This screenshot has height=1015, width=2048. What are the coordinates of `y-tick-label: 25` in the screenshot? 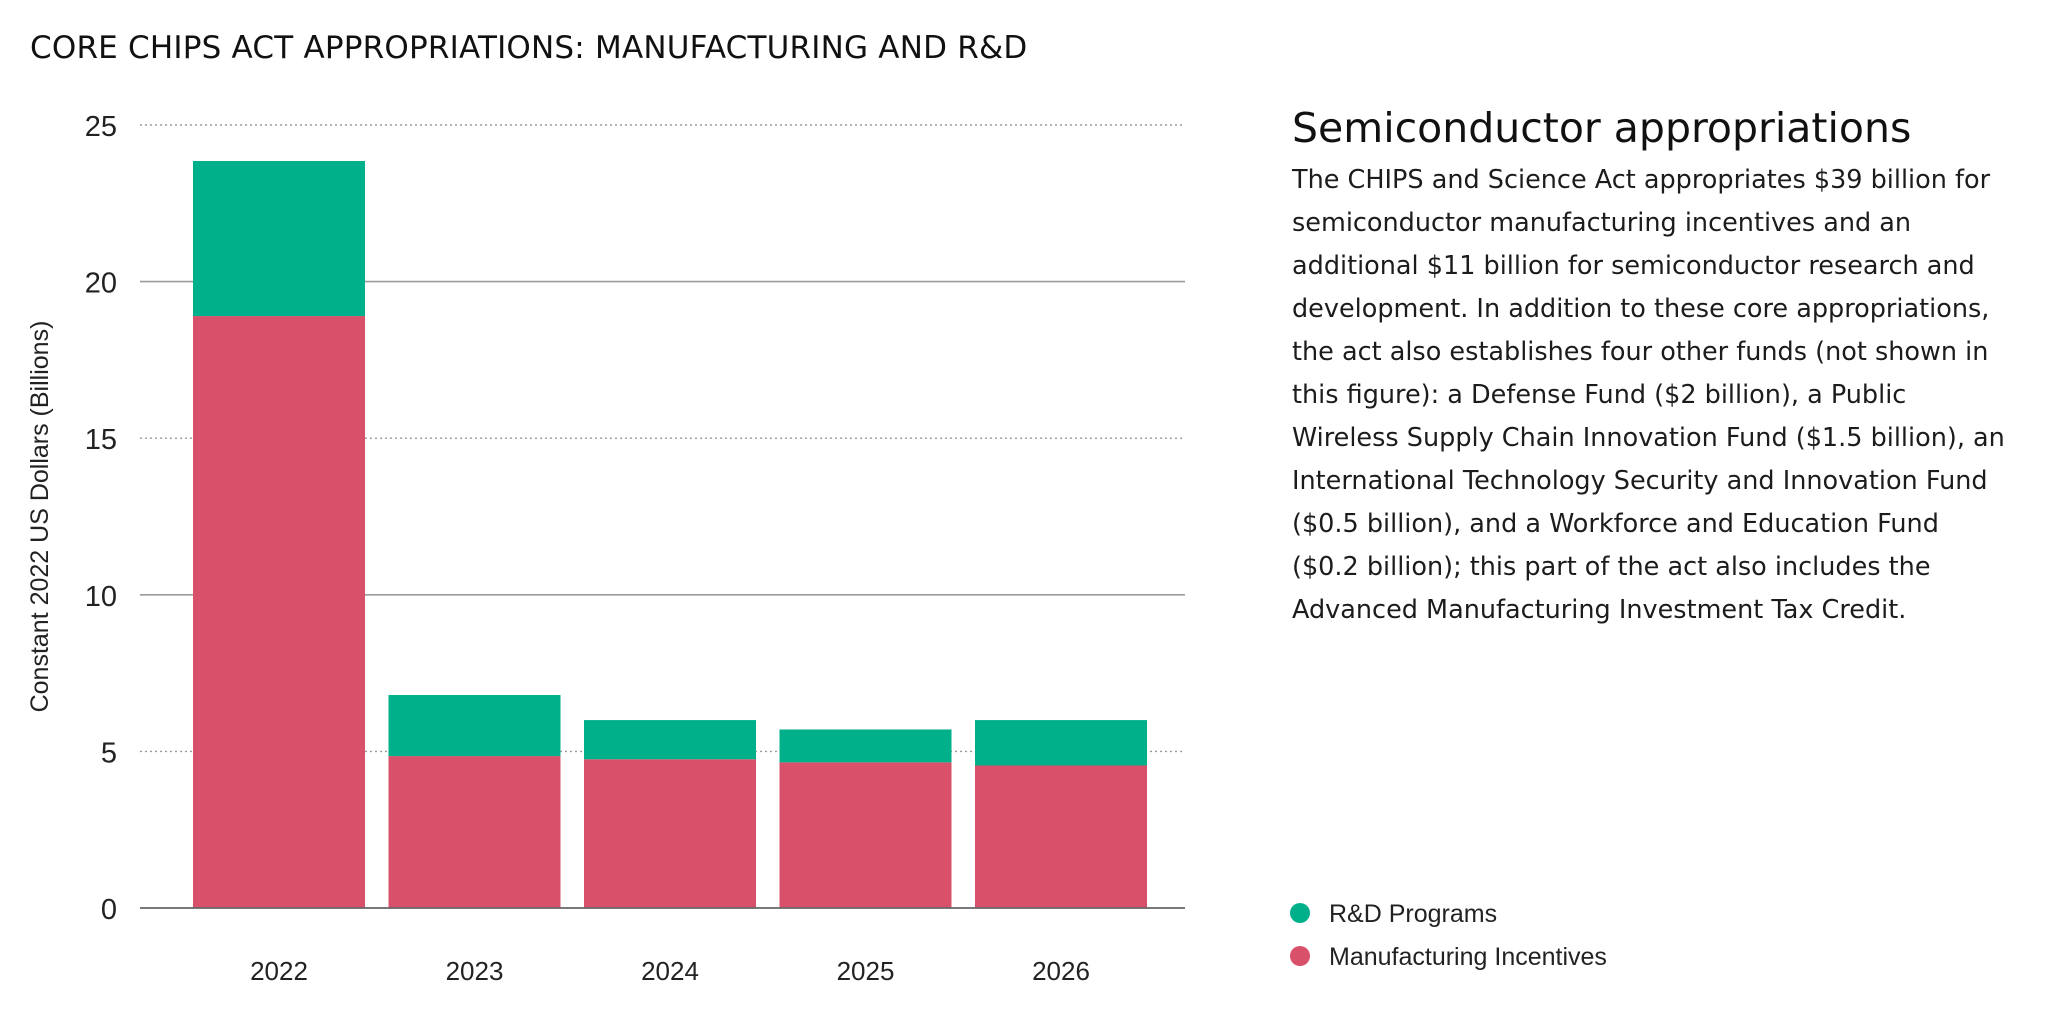 It's located at (101, 127).